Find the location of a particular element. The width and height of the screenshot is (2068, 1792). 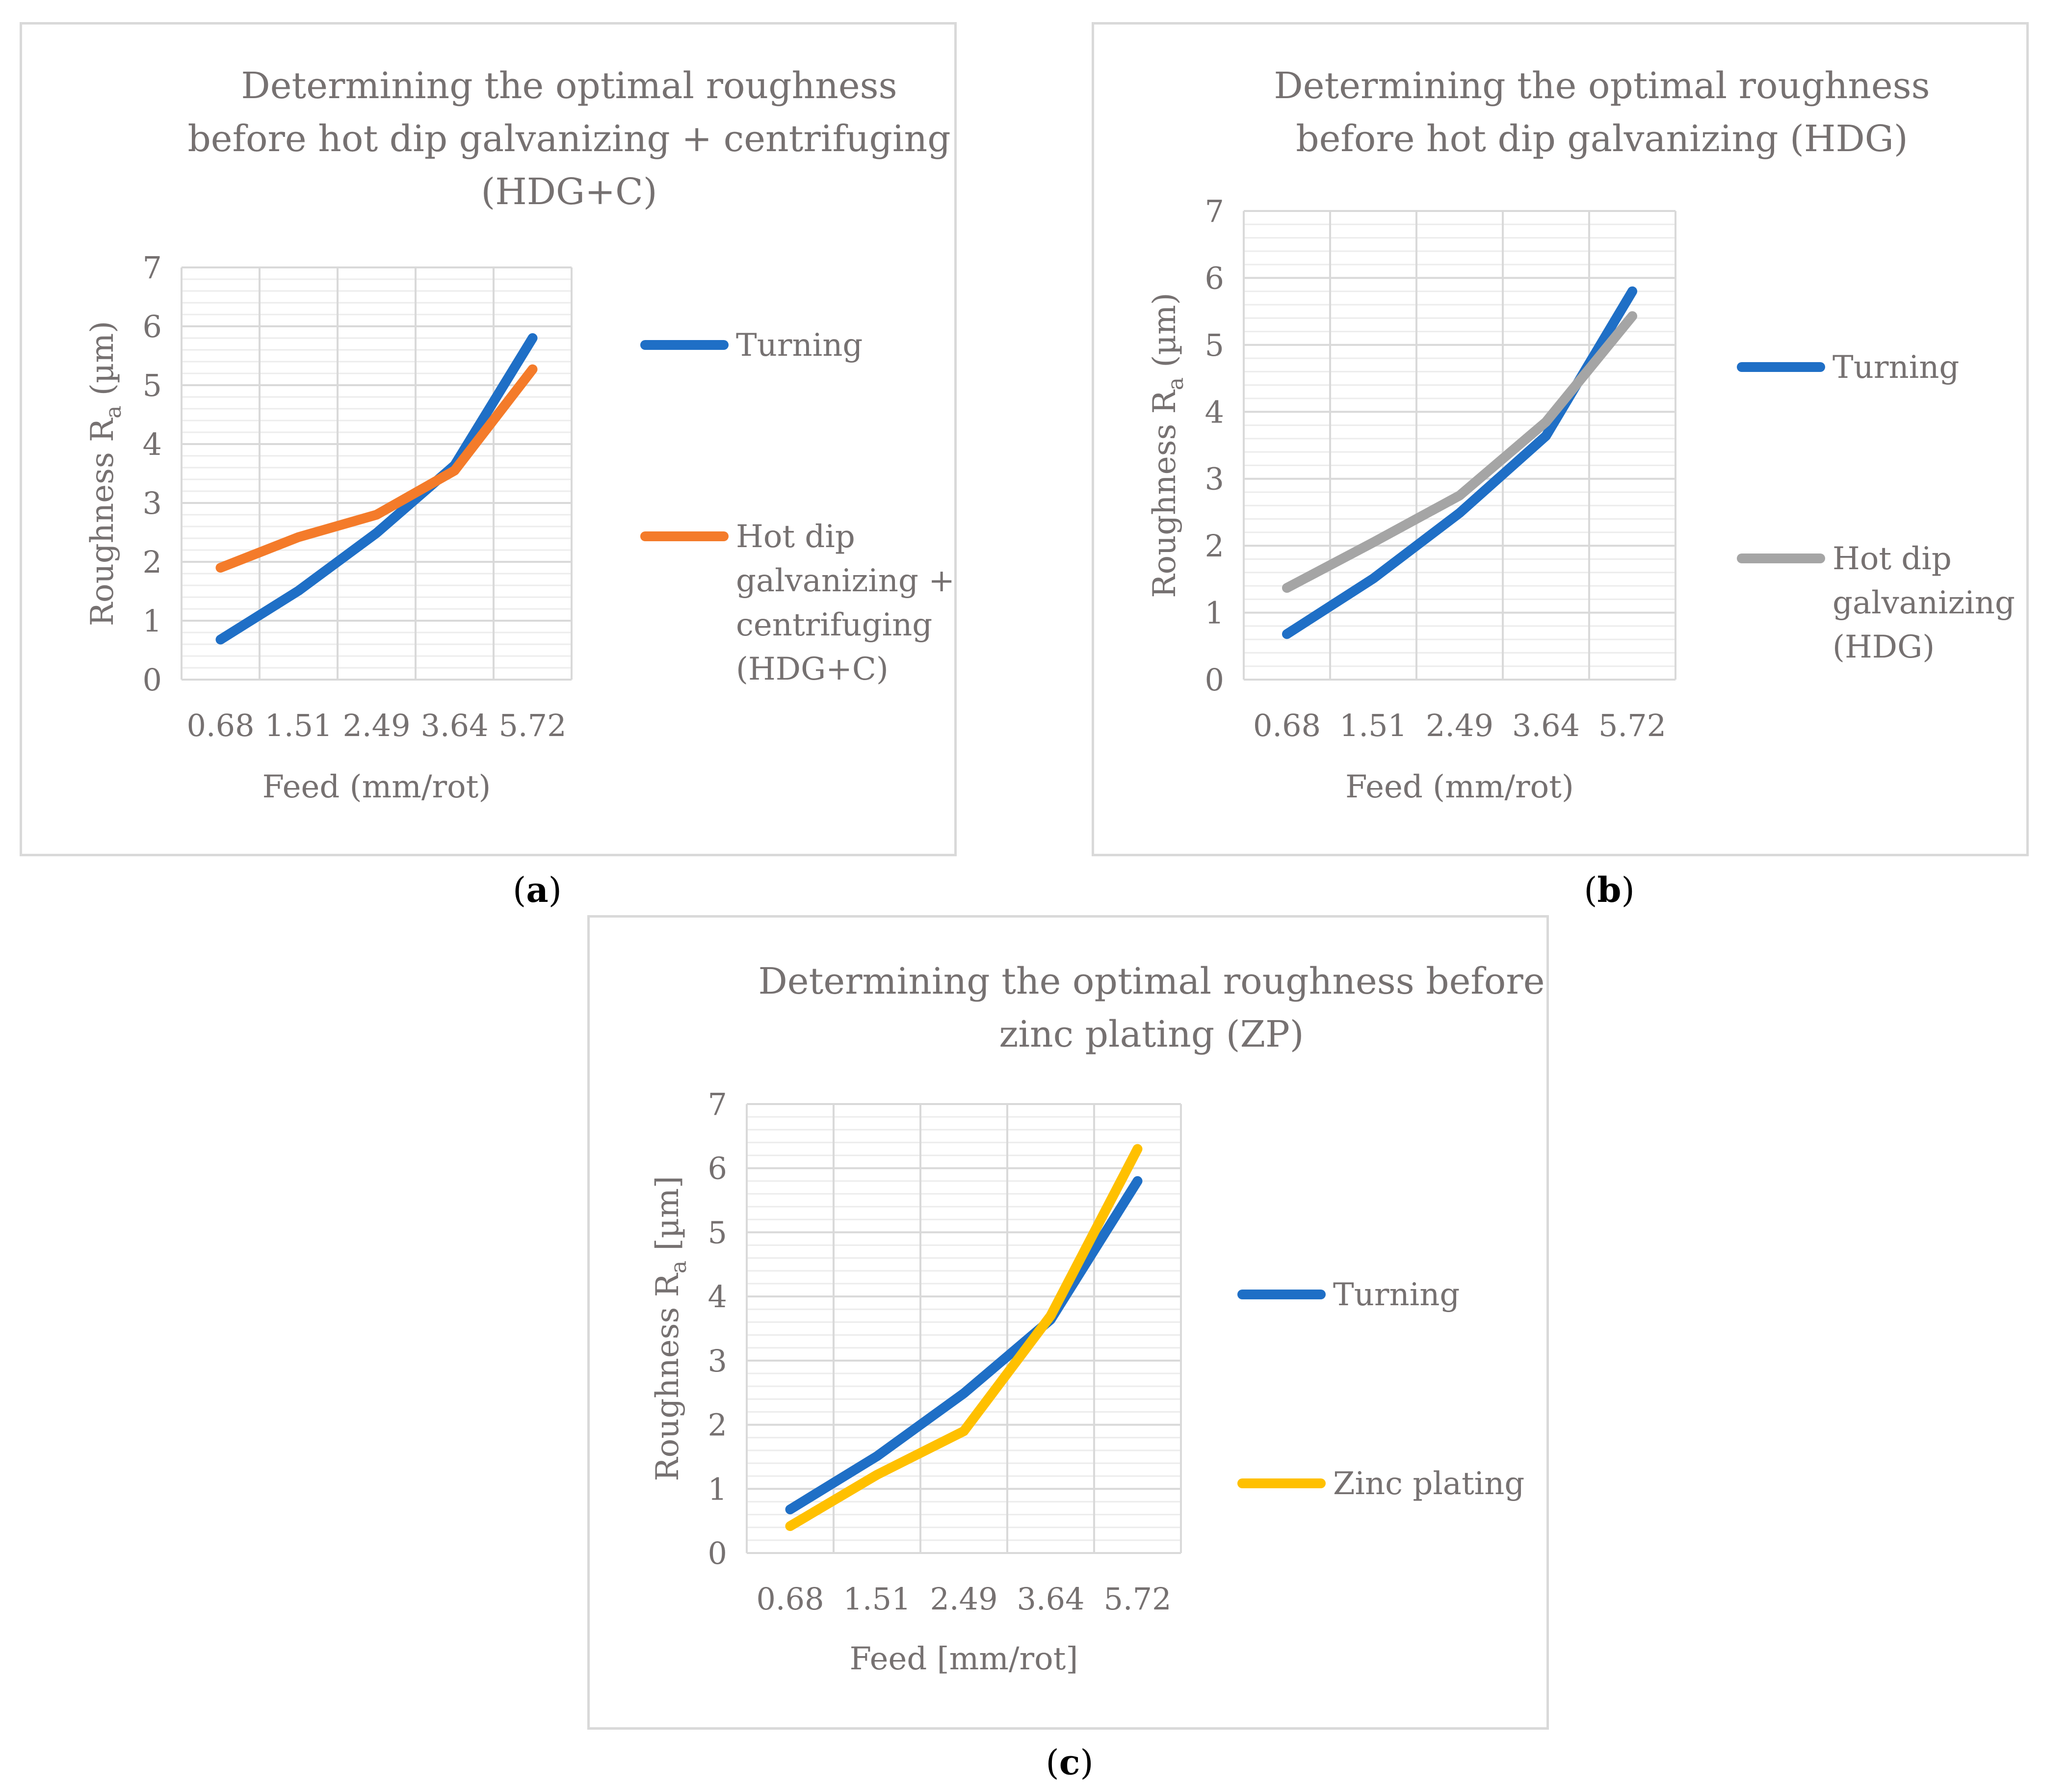

y-axis-label-unit: [µm] is located at coordinates (668, 1218).